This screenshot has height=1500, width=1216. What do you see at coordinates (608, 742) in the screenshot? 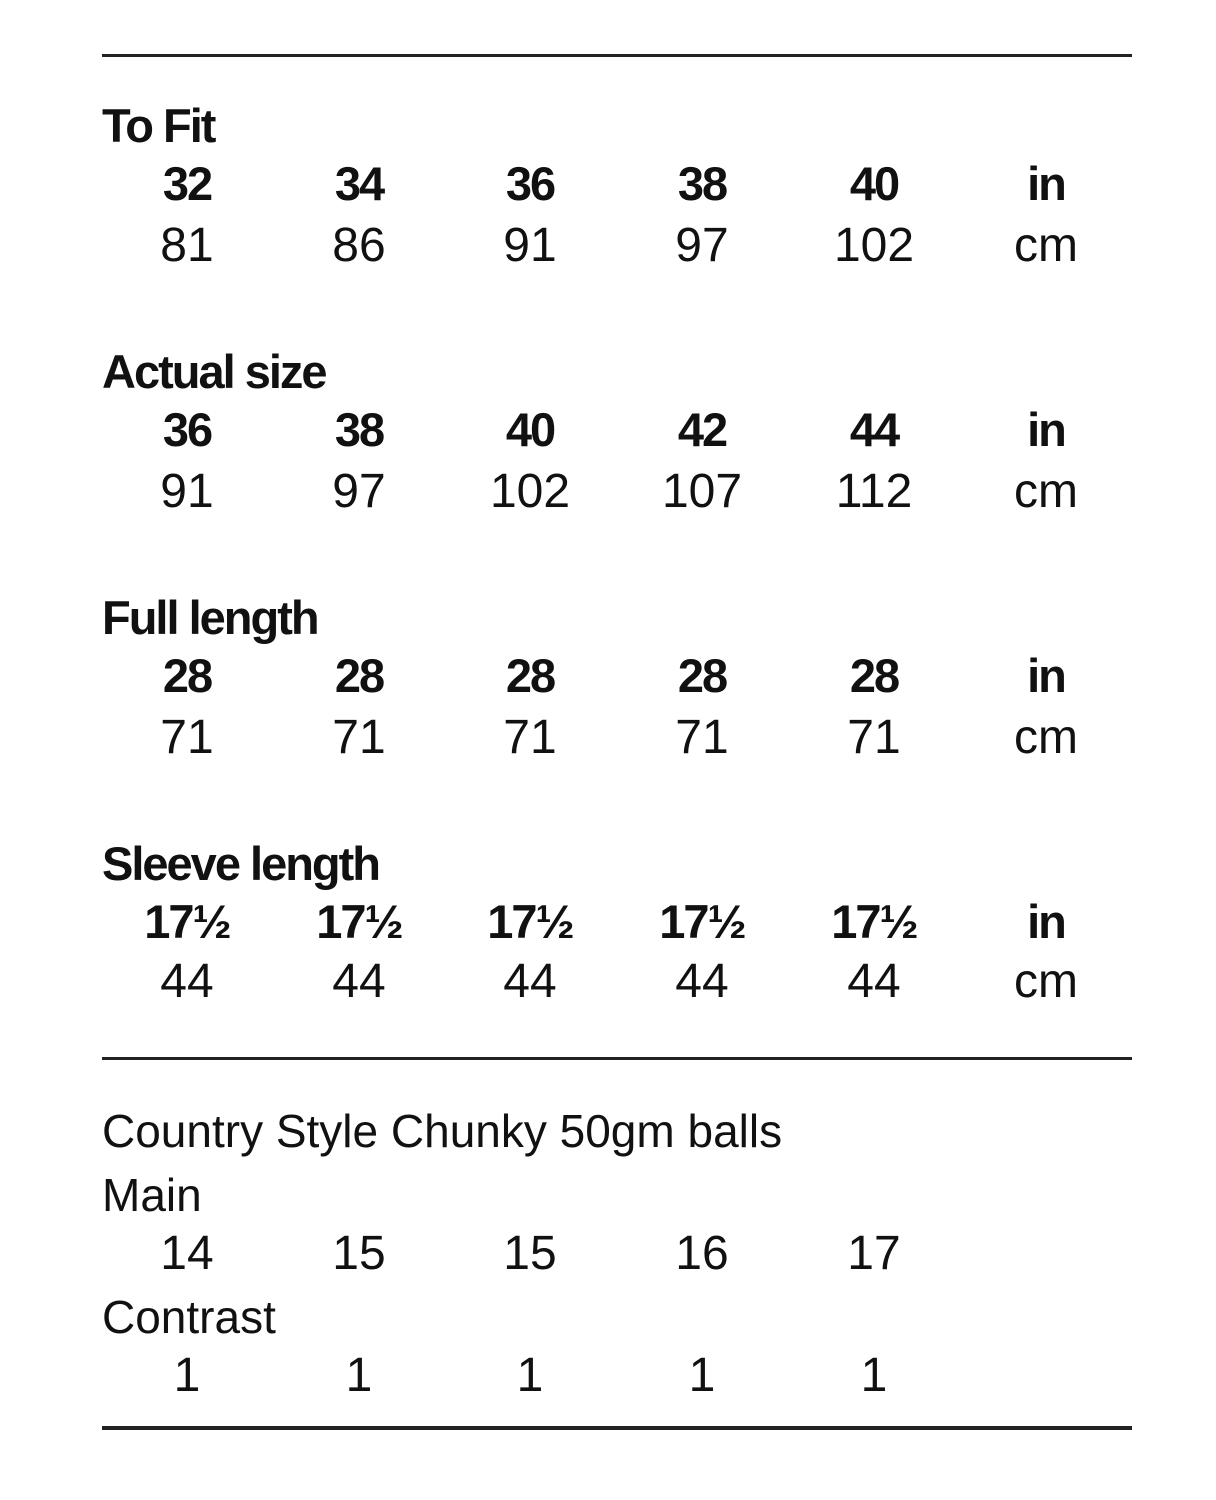
I see `full-length-cm-row: 71 71 71 71 71 cm` at bounding box center [608, 742].